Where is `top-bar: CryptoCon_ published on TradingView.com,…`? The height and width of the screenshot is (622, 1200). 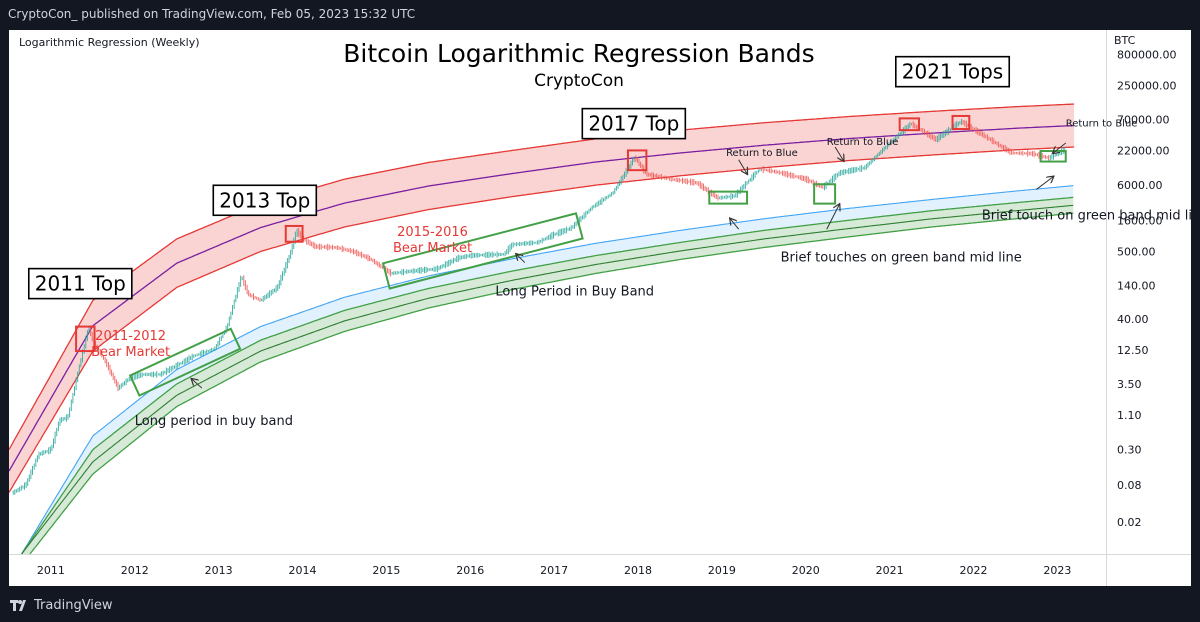
top-bar: CryptoCon_ published on TradingView.com,… is located at coordinates (600, 15).